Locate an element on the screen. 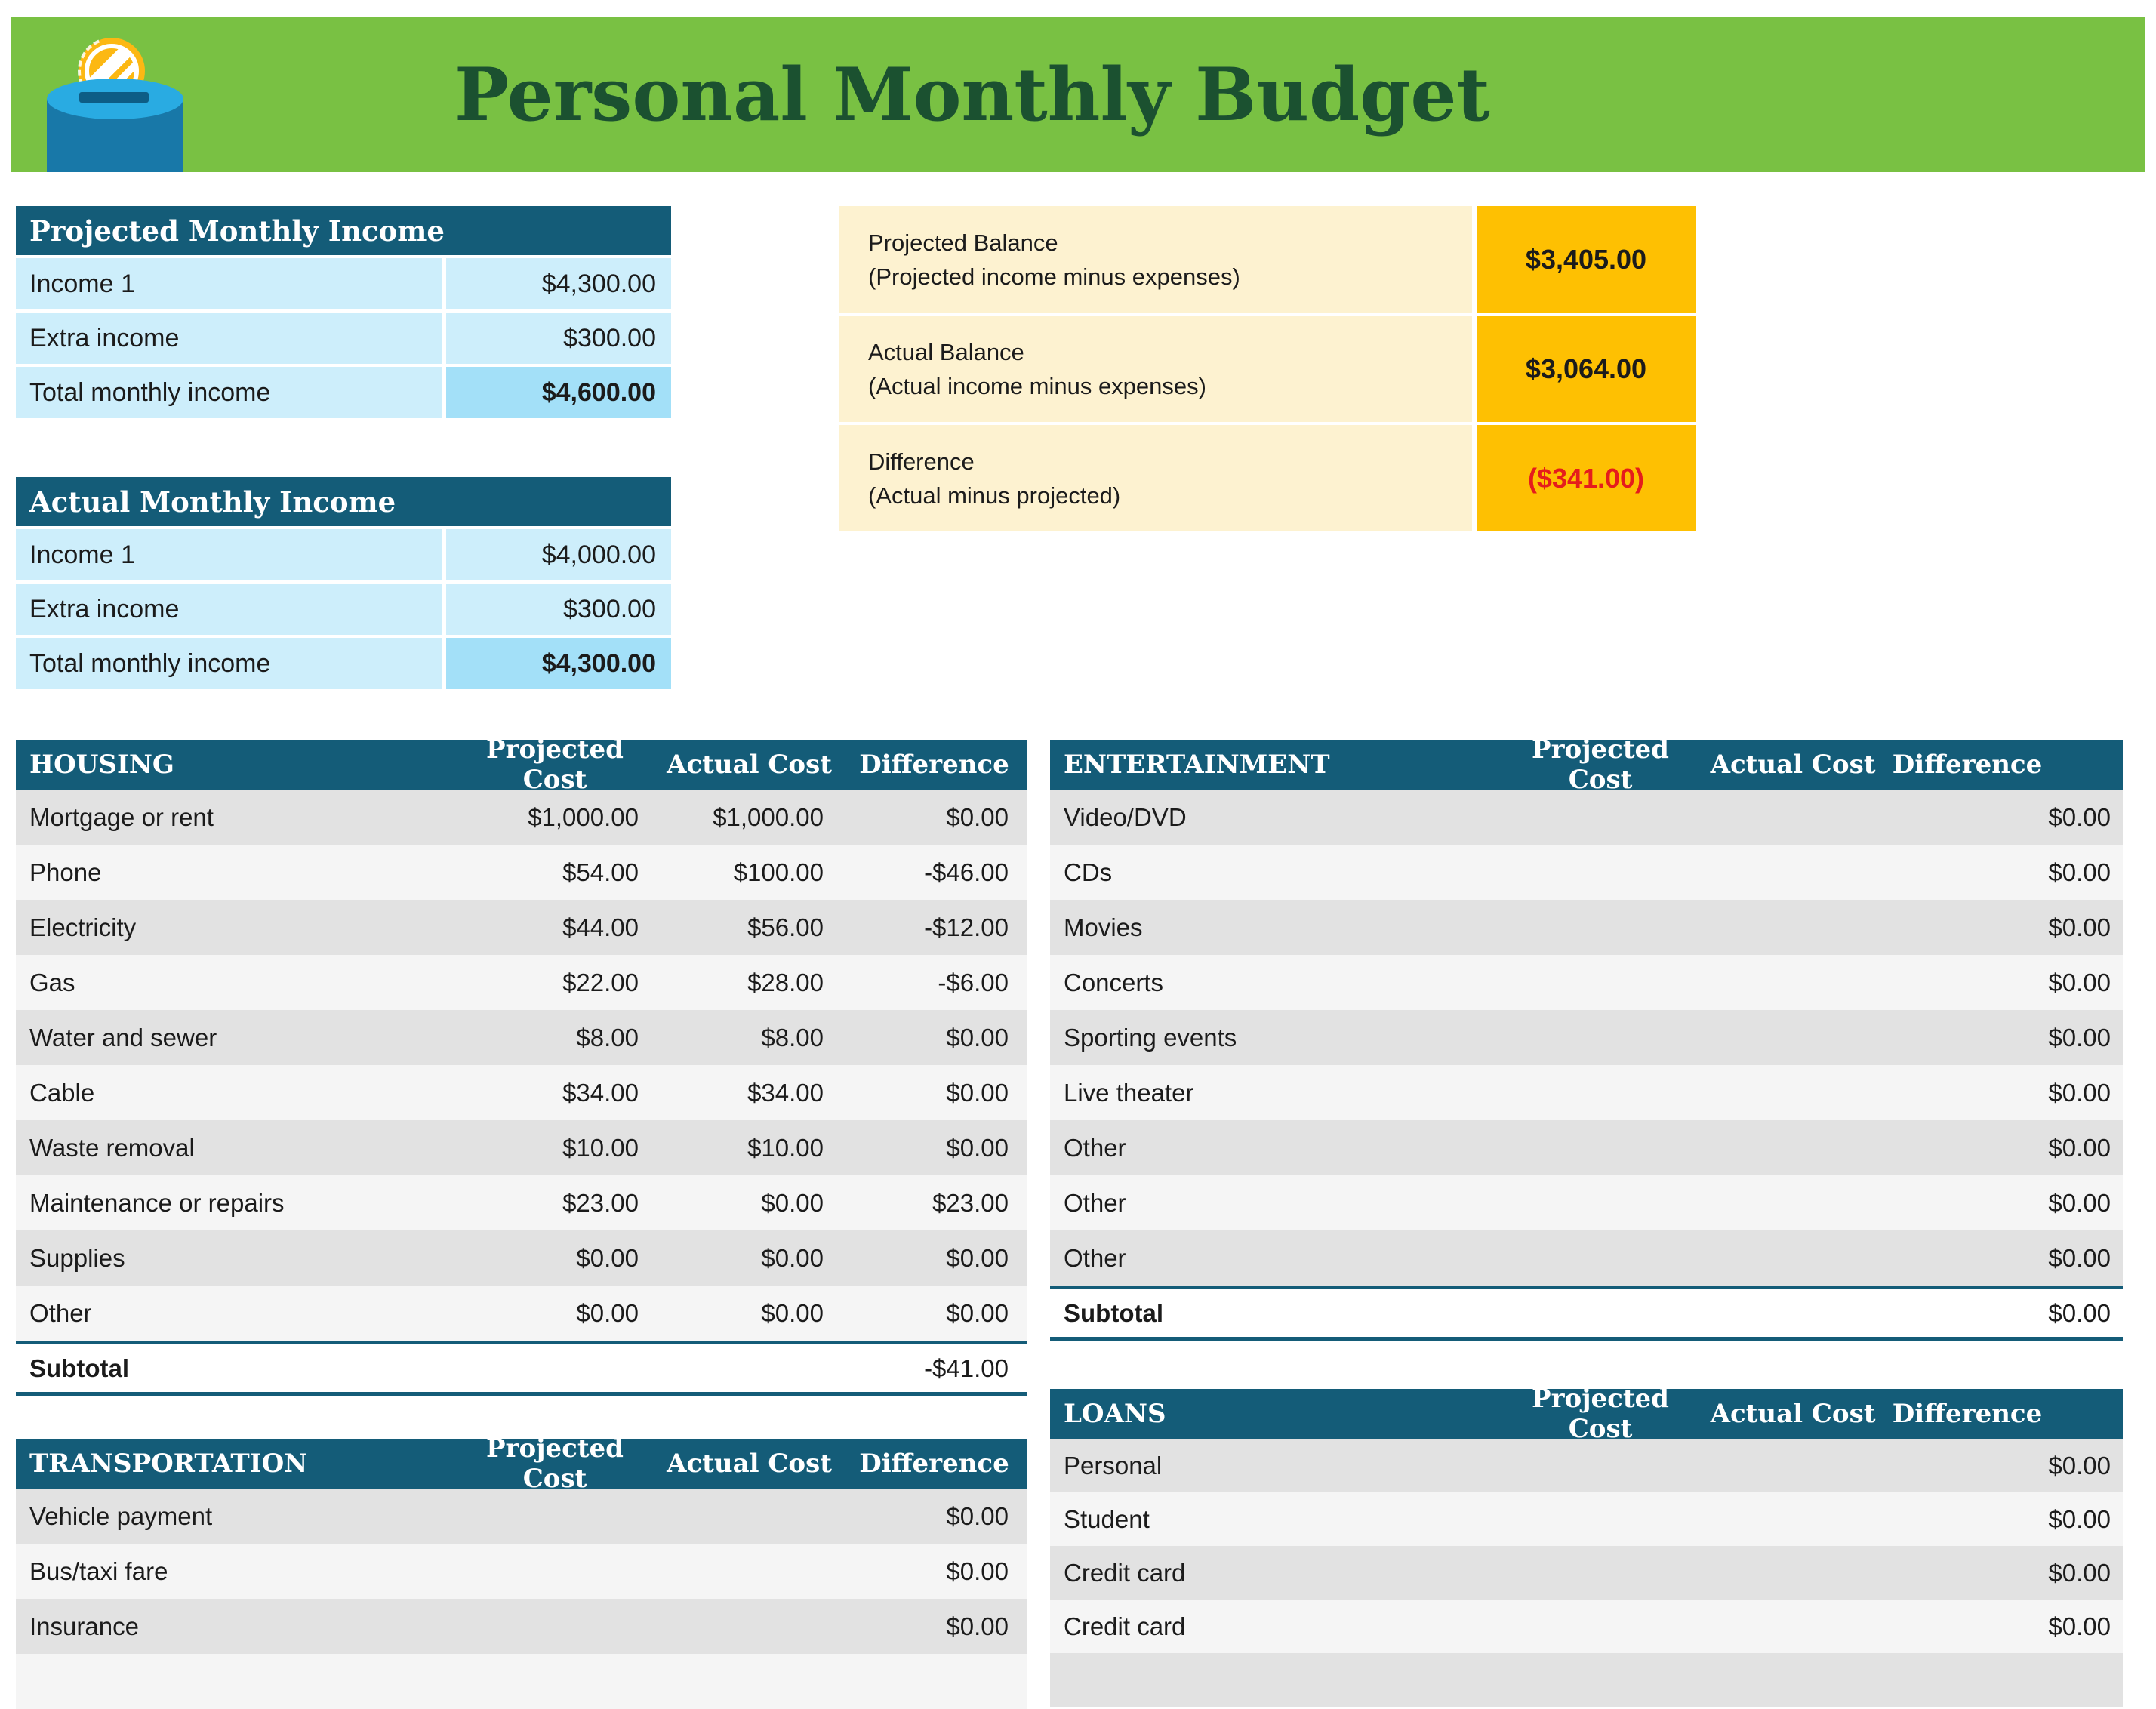 This screenshot has height=1709, width=2156. projected-cost-cell: $10.00 is located at coordinates (600, 1147).